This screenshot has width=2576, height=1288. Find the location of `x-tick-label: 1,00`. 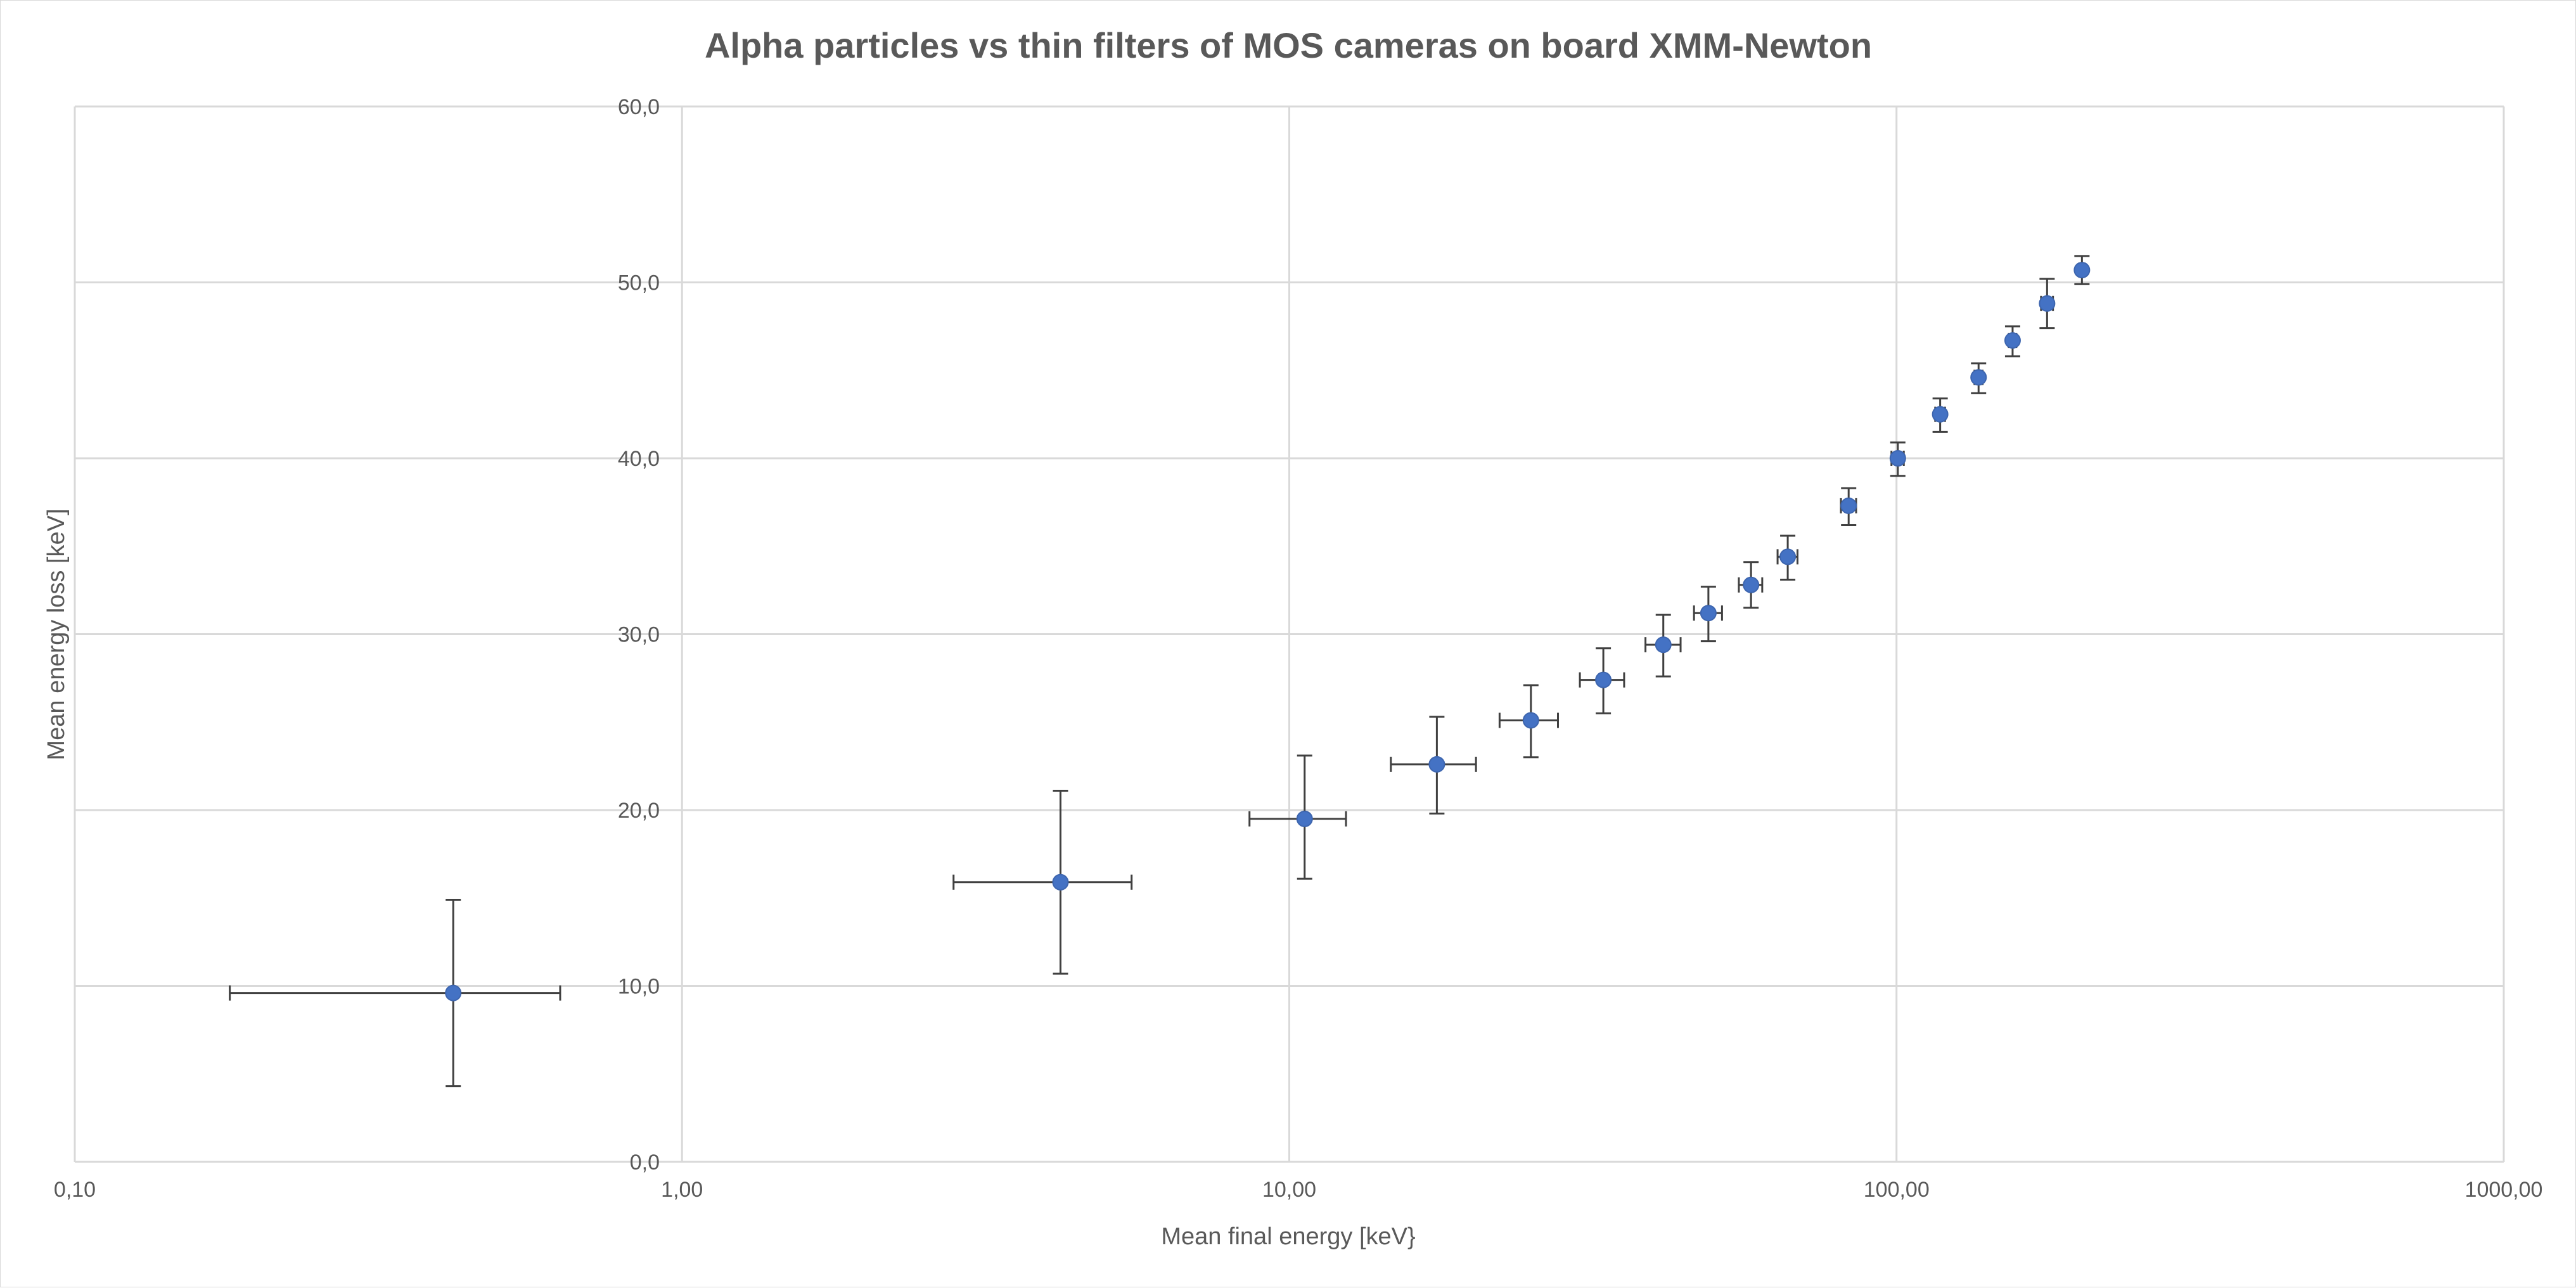

x-tick-label: 1,00 is located at coordinates (682, 1190).